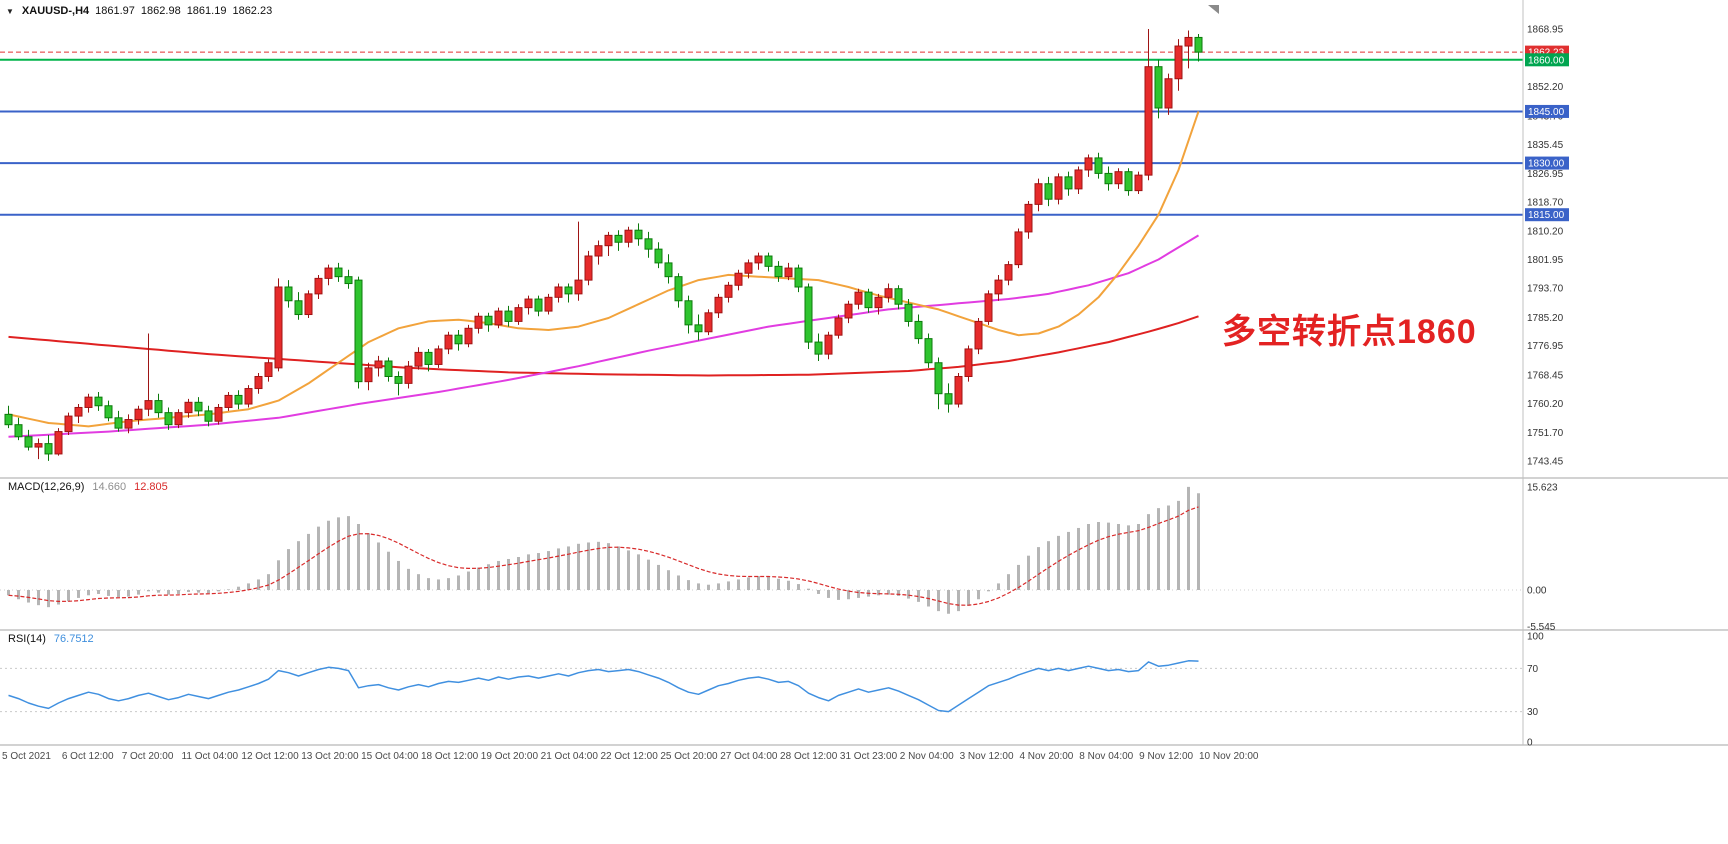 Image resolution: width=1728 pixels, height=844 pixels. What do you see at coordinates (1545, 145) in the screenshot?
I see `price-tick-label: 1835.45` at bounding box center [1545, 145].